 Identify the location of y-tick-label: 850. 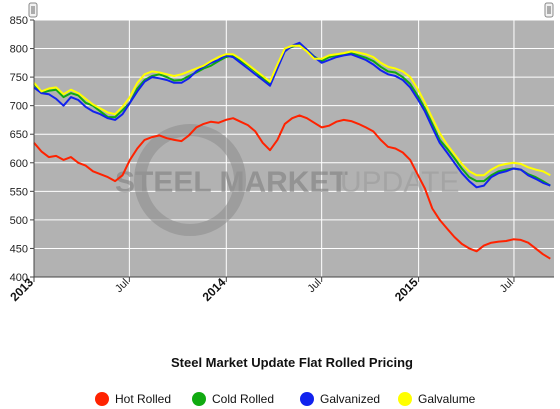
(19, 21).